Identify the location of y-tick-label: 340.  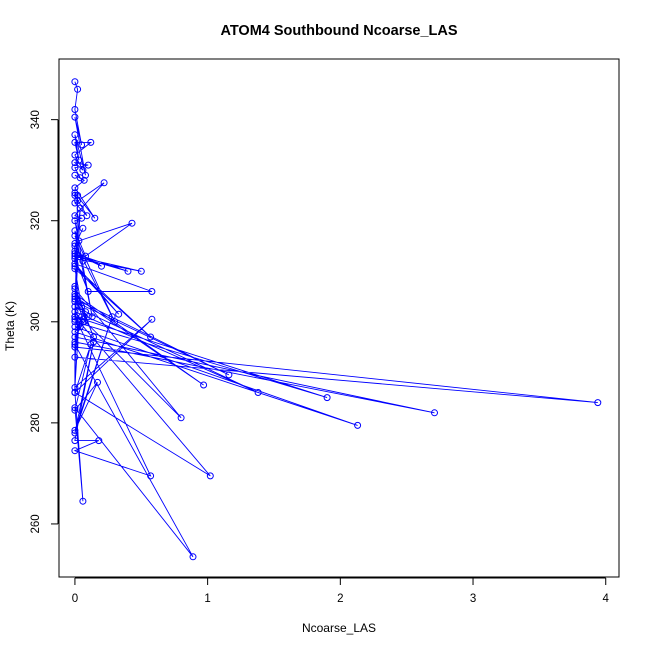
(36, 119).